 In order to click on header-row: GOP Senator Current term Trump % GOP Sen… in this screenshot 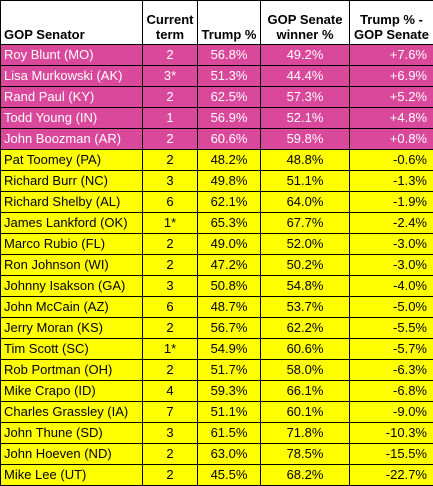, I will do `click(217, 23)`.